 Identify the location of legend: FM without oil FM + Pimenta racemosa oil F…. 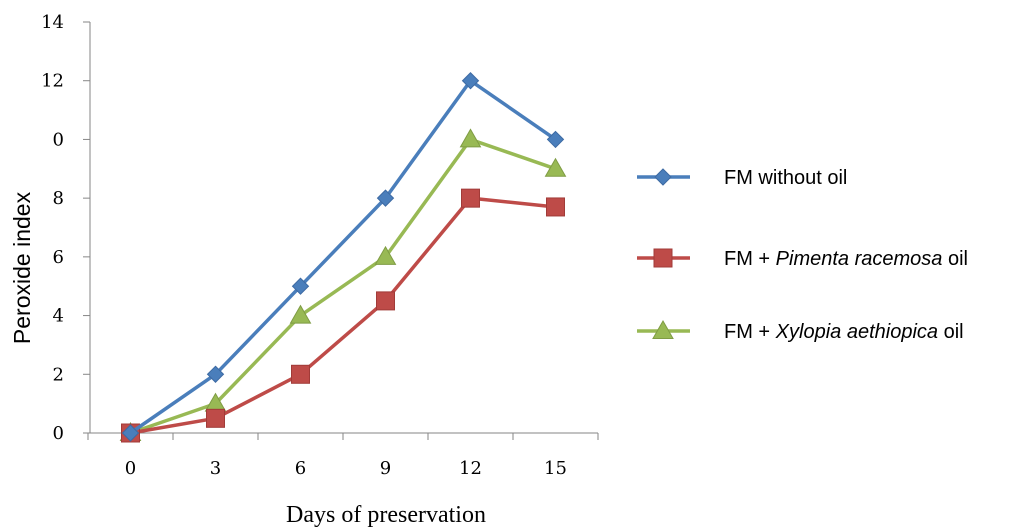
(802, 255).